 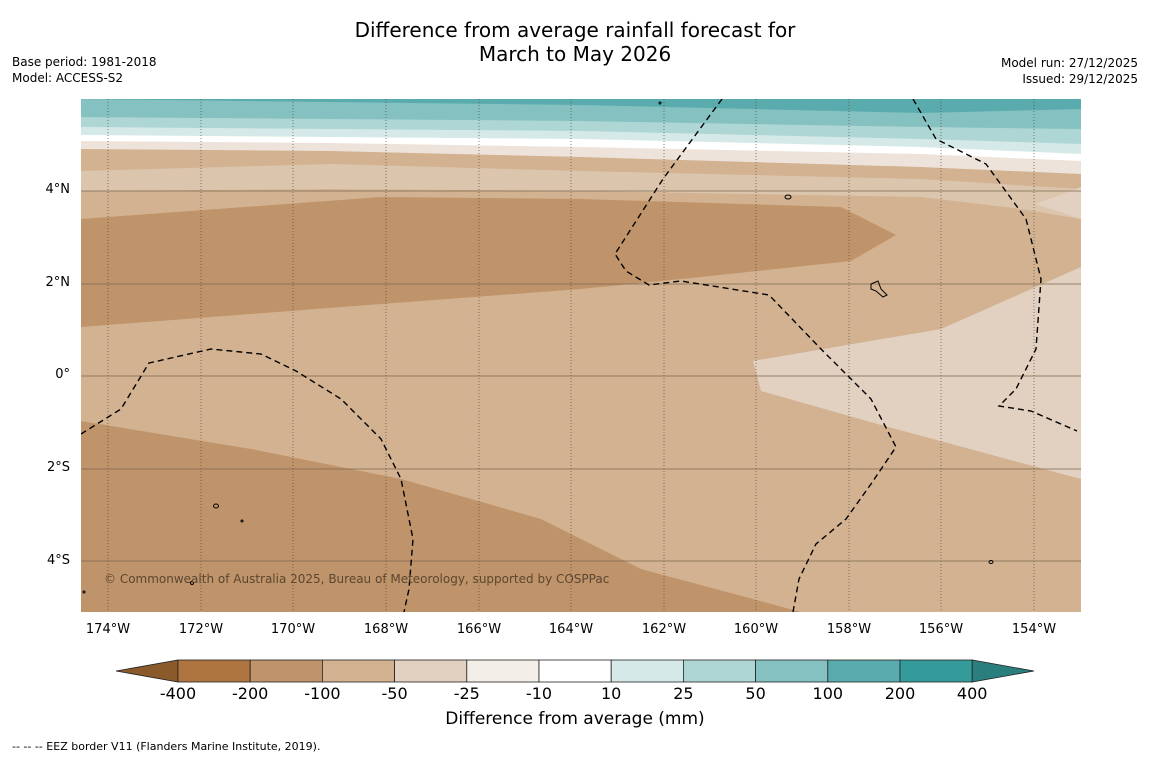 I want to click on meta-left: Base period: 1981-2018 Model: ACCESS-S2, so click(x=84, y=70).